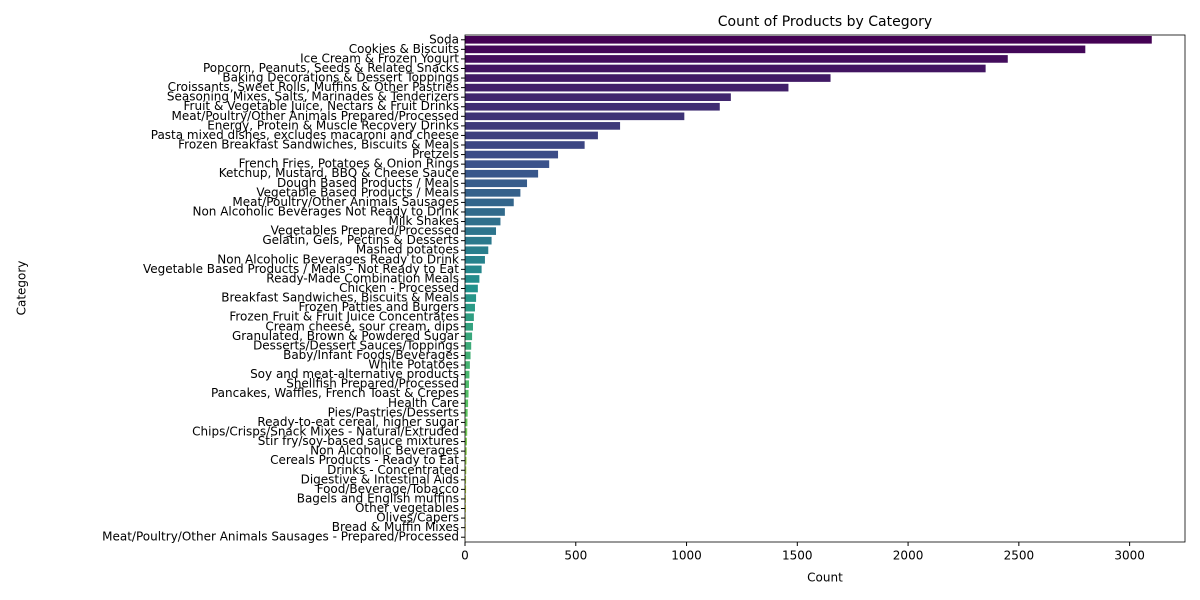  I want to click on x-tick-label: 2500, so click(1019, 556).